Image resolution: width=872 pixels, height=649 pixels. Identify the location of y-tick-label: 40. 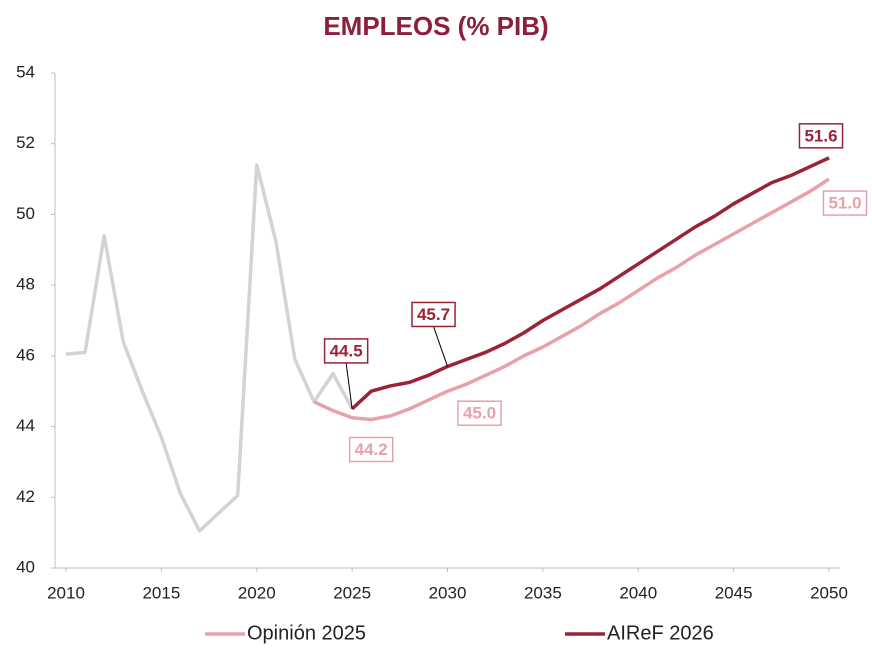
(25, 566).